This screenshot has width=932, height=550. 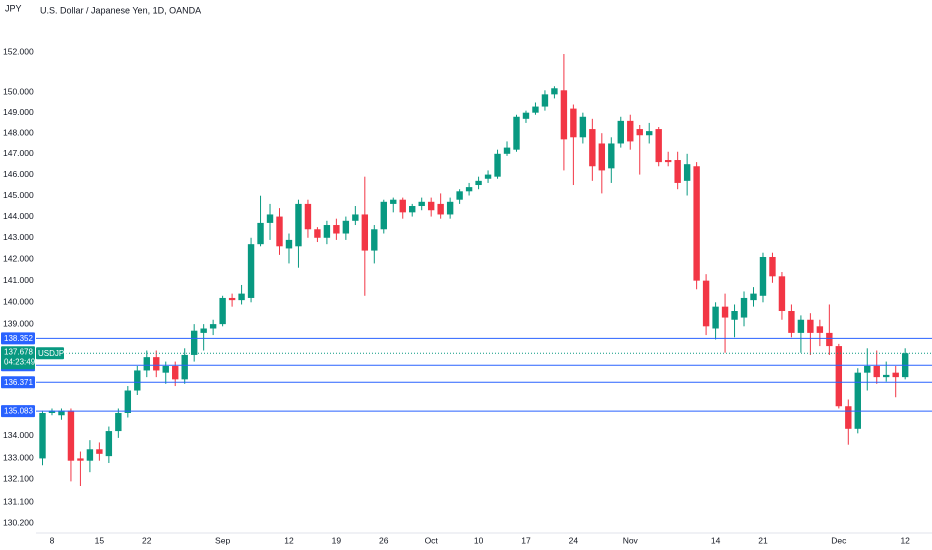 I want to click on y-tick-label: 150.000, so click(x=18, y=92).